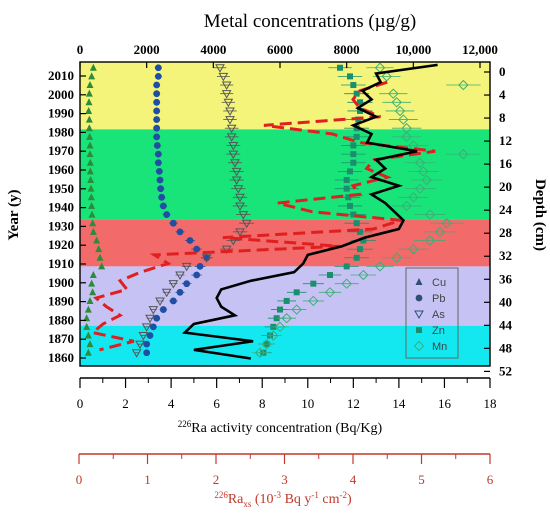 The height and width of the screenshot is (522, 550). Describe the element at coordinates (178, 210) in the screenshot. I see `series-pb` at that location.